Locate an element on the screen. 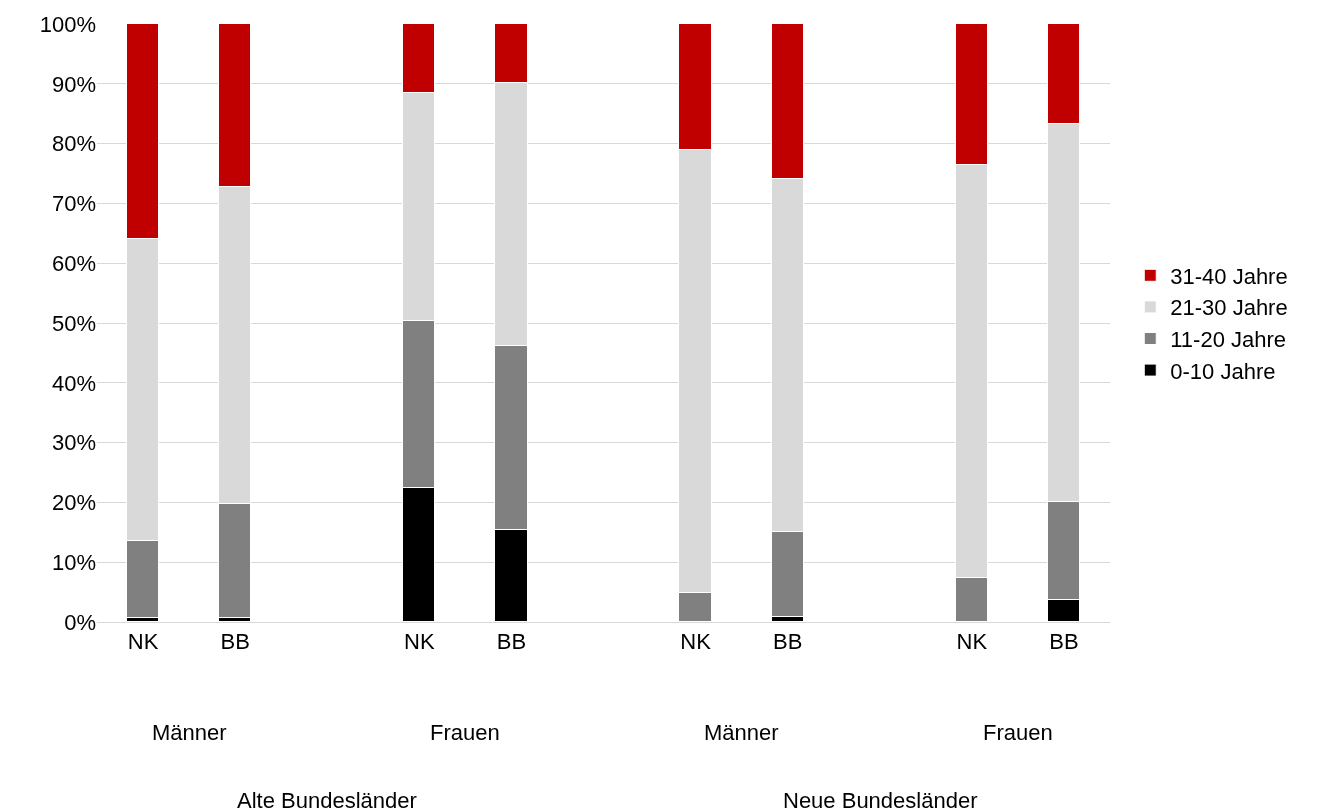 This screenshot has width=1335, height=811. y-tick-label: 50% is located at coordinates (73, 323).